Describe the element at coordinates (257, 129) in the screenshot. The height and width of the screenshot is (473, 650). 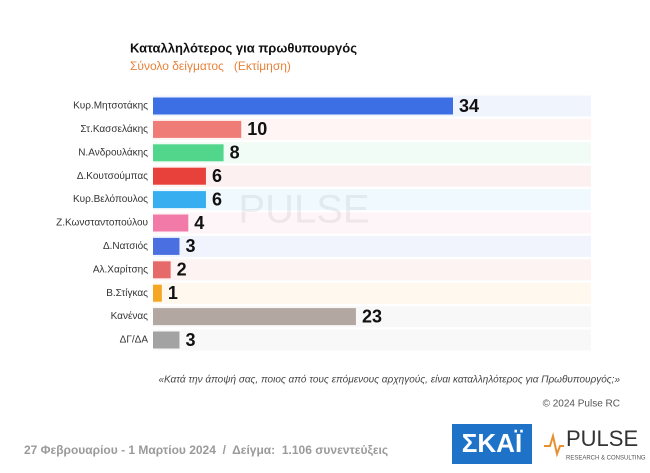
I see `value-label: 10` at that location.